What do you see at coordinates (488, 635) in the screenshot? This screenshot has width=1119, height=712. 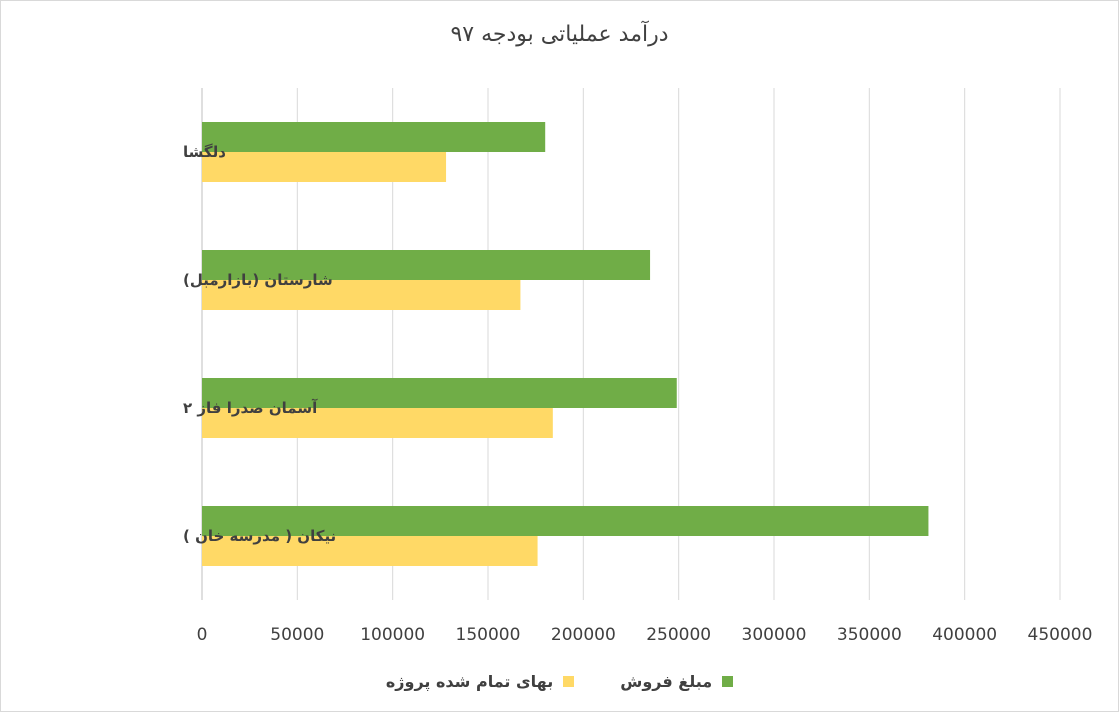 I see `tick-label: 150000` at bounding box center [488, 635].